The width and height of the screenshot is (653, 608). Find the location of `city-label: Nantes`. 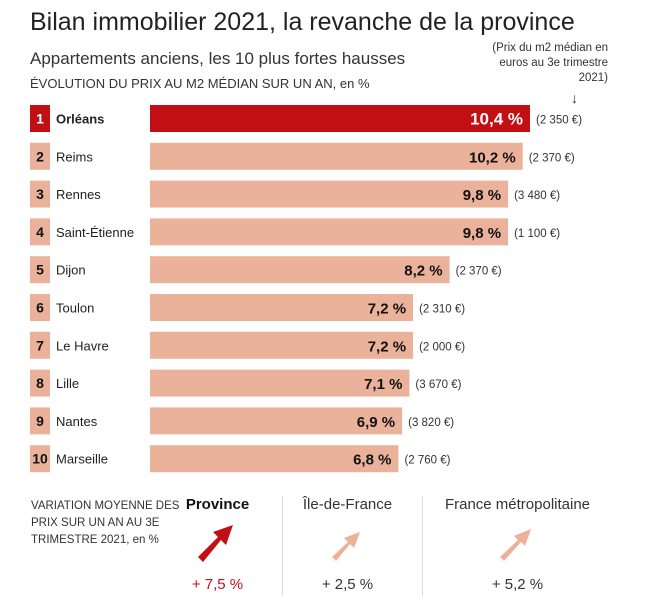

city-label: Nantes is located at coordinates (77, 421).